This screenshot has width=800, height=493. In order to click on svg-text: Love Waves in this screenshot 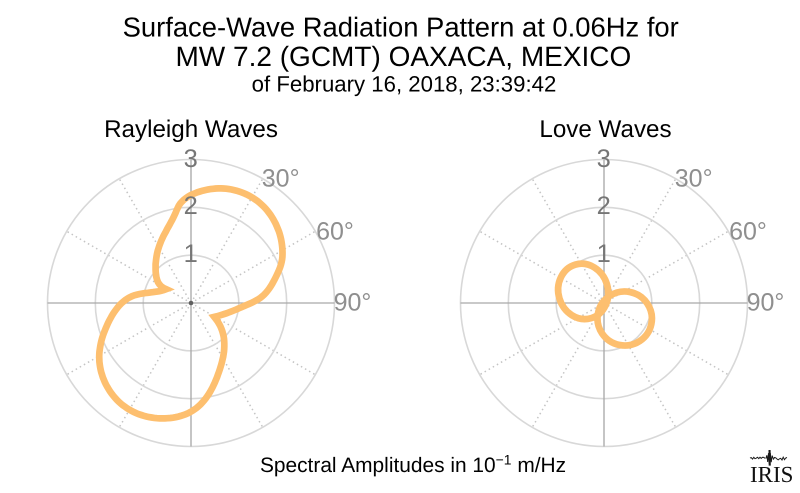, I will do `click(605, 129)`.